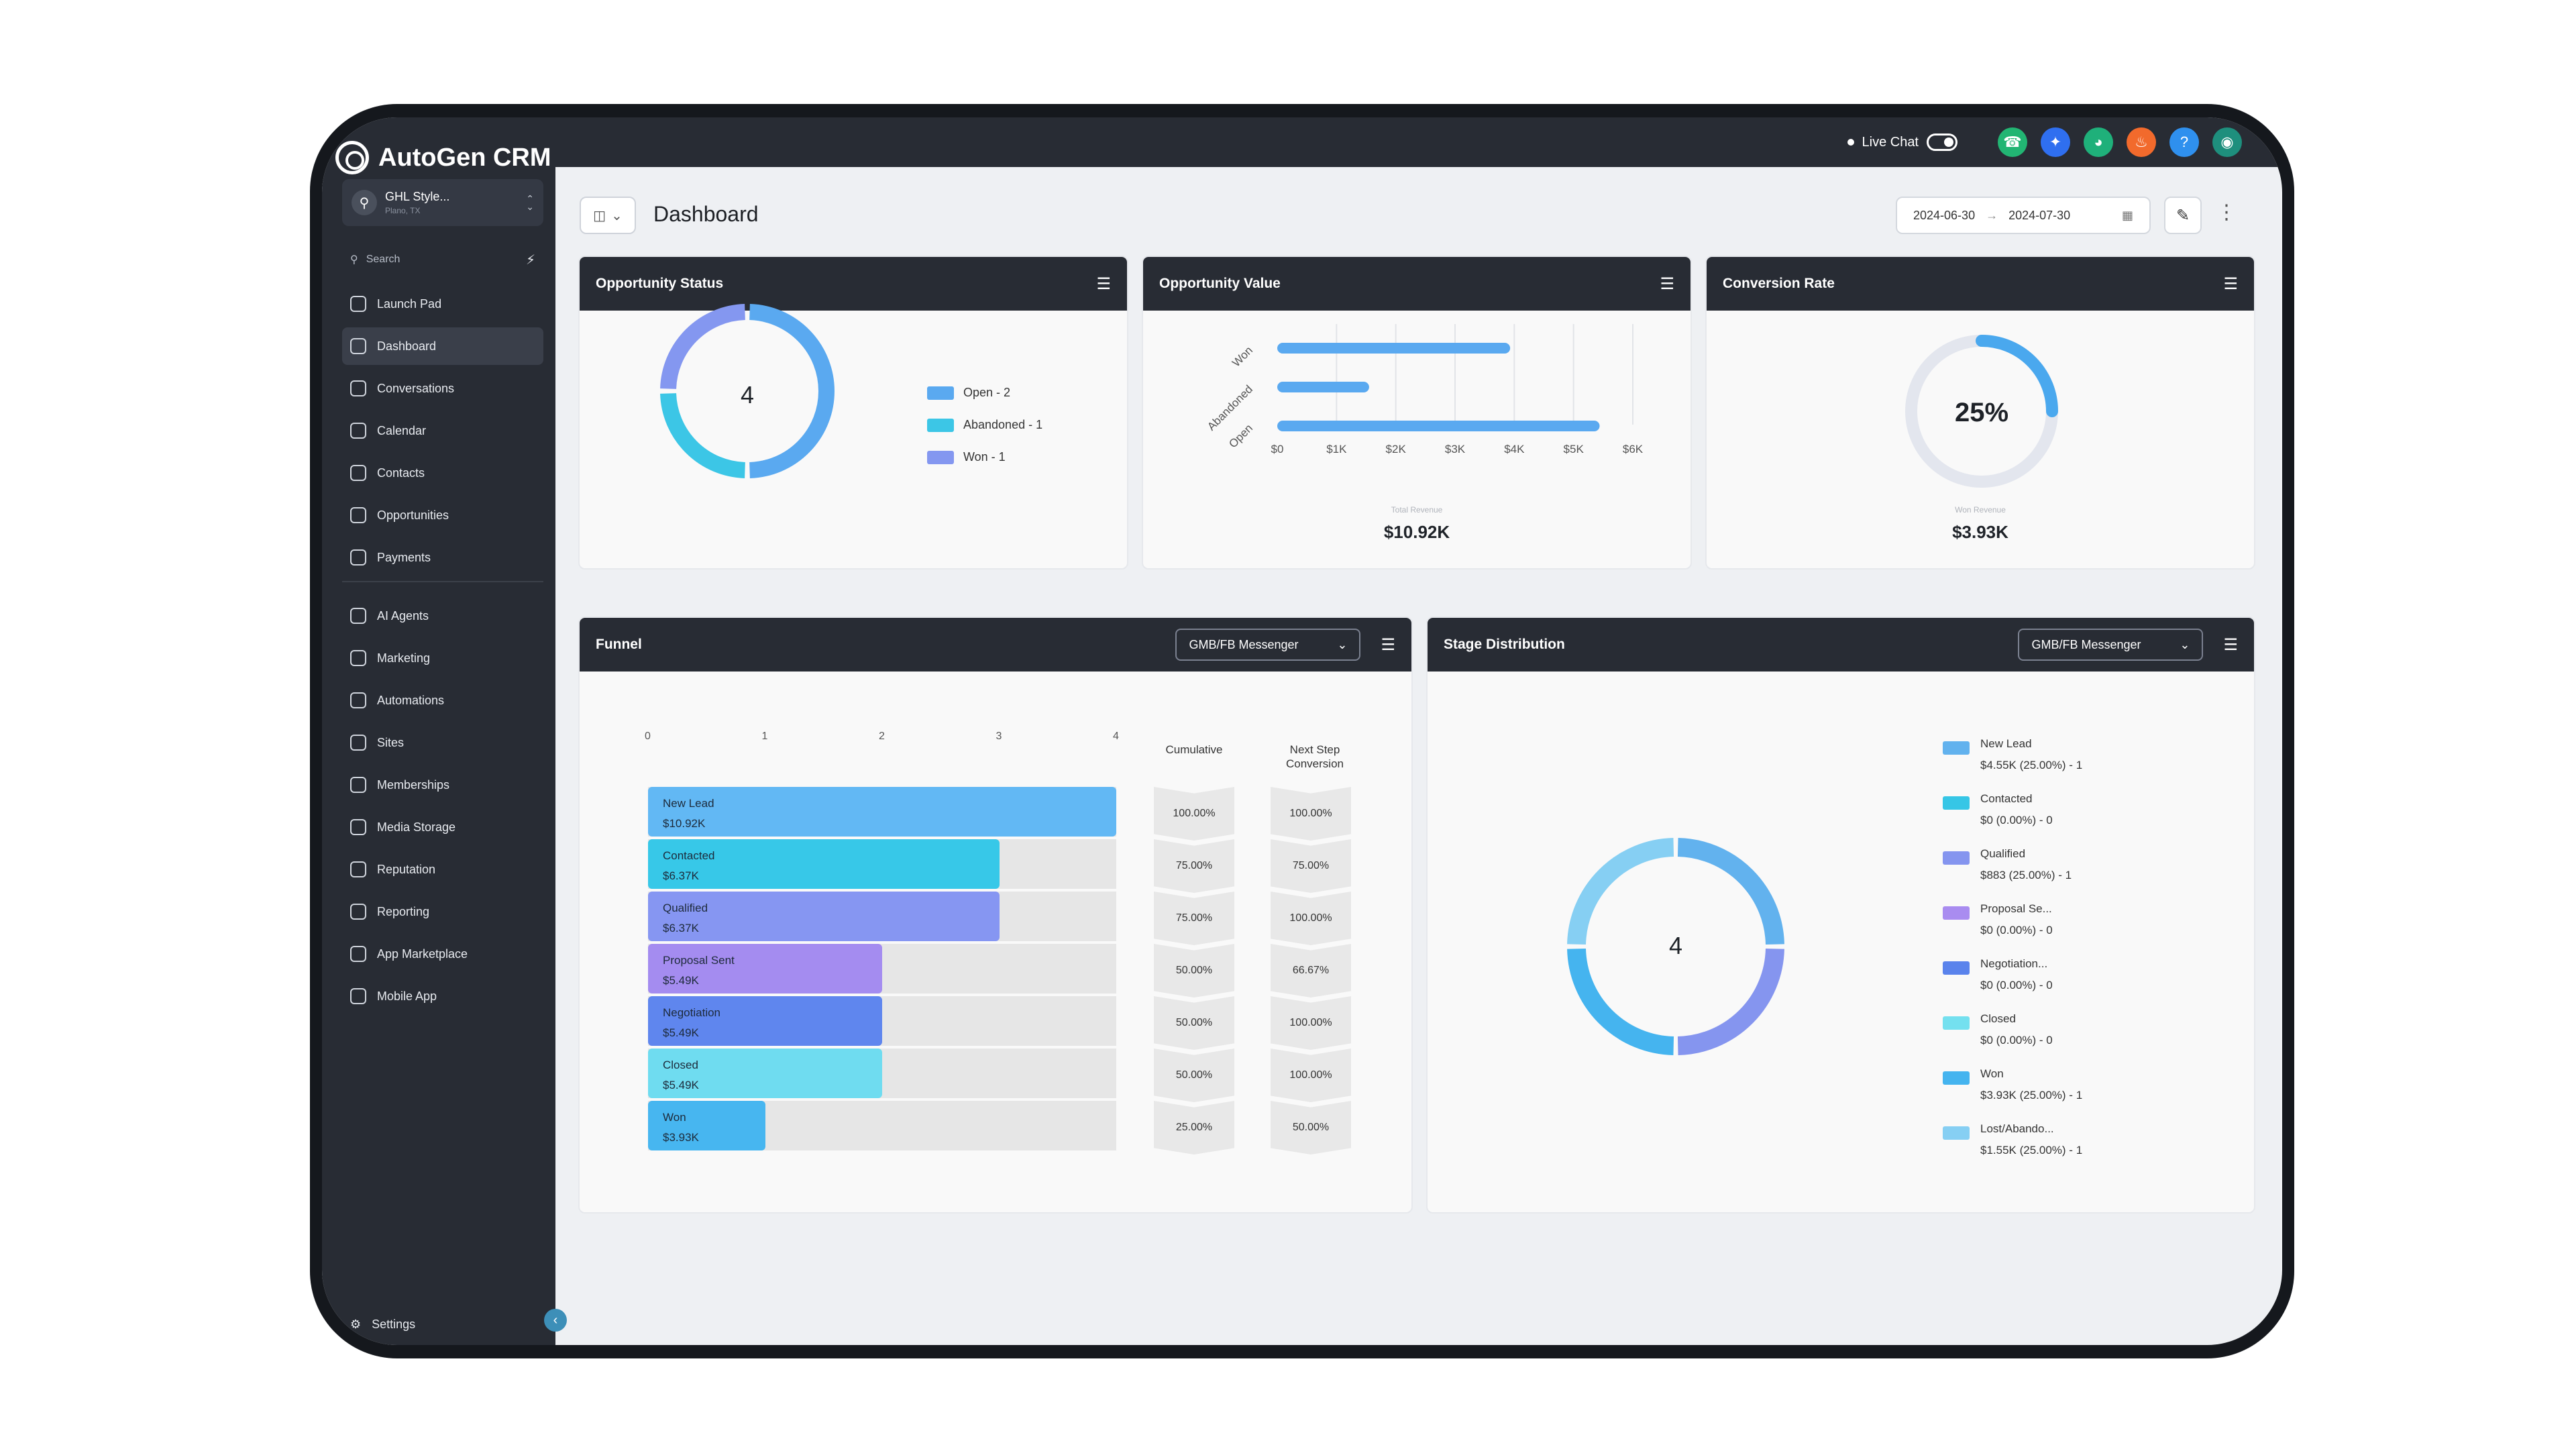 The width and height of the screenshot is (2576, 1449). What do you see at coordinates (1850, 142) in the screenshot?
I see `status-dot` at bounding box center [1850, 142].